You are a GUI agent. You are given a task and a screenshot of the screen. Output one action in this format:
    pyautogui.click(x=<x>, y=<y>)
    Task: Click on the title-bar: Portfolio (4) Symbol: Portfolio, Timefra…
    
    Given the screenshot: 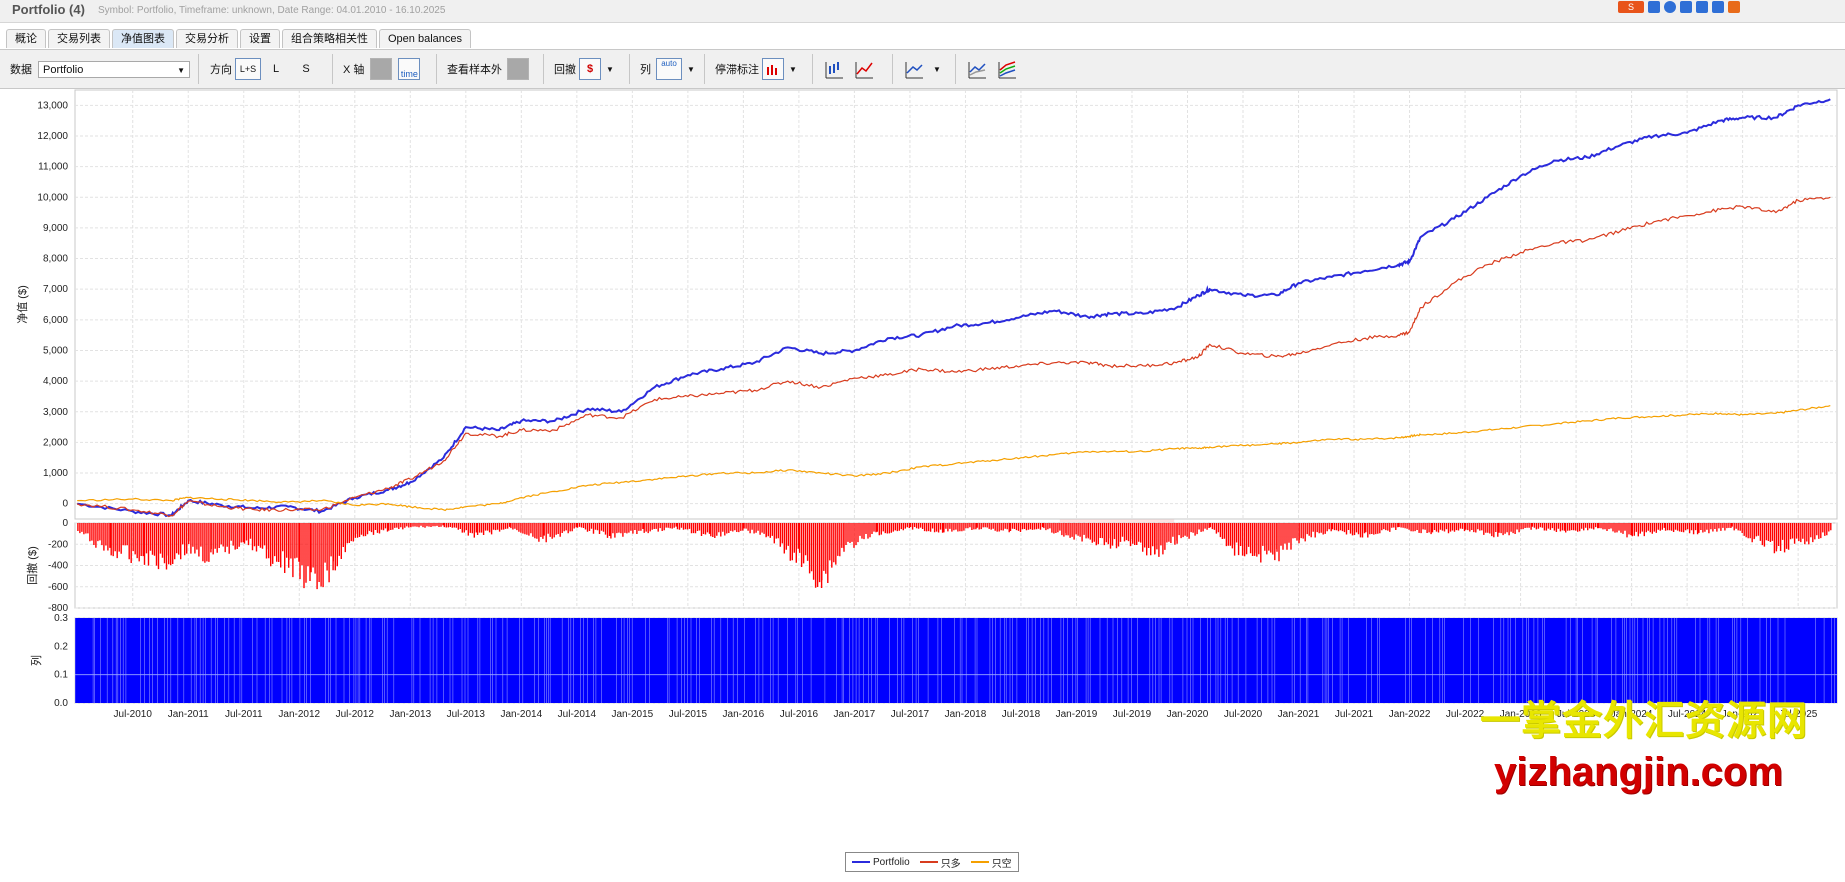 What is the action you would take?
    pyautogui.click(x=922, y=11)
    